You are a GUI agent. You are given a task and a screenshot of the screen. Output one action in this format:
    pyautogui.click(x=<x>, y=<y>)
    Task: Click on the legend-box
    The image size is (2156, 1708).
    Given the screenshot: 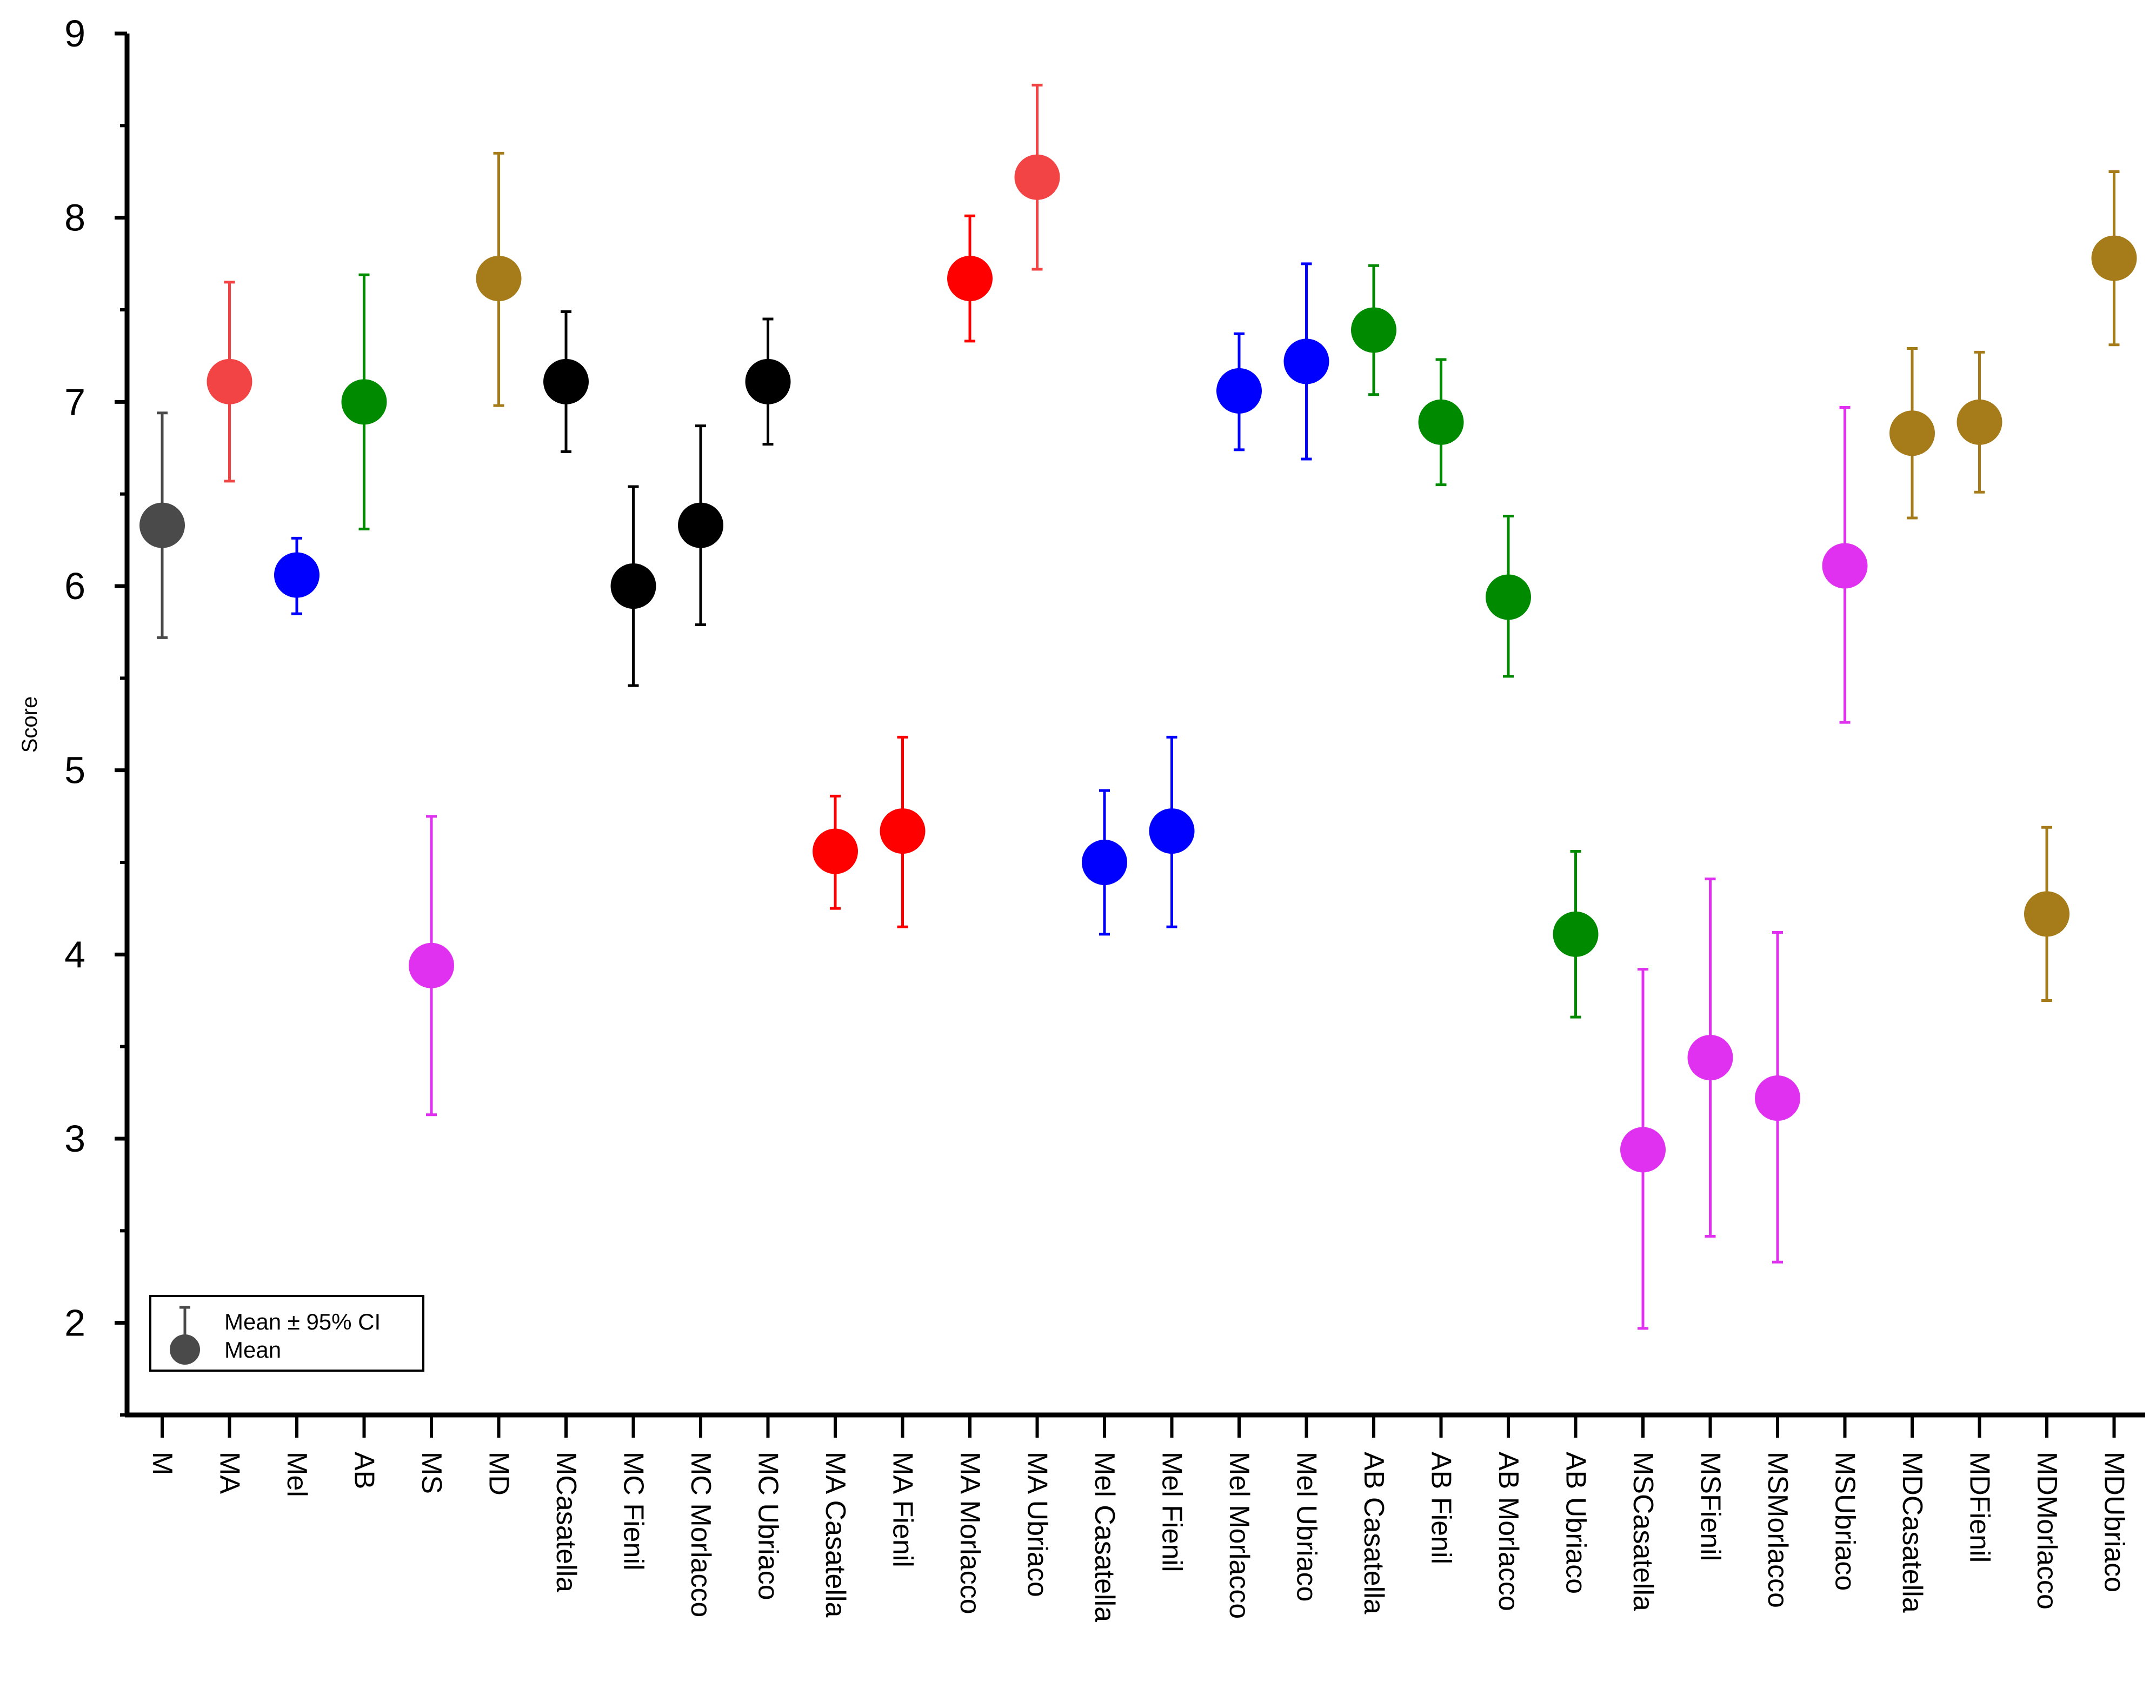 What is the action you would take?
    pyautogui.click(x=286, y=1333)
    